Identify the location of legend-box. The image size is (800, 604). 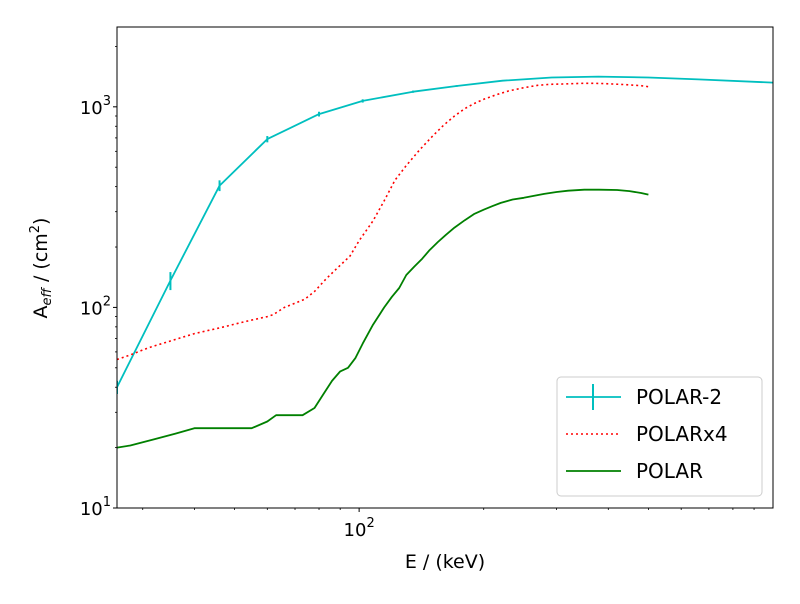
(659, 436).